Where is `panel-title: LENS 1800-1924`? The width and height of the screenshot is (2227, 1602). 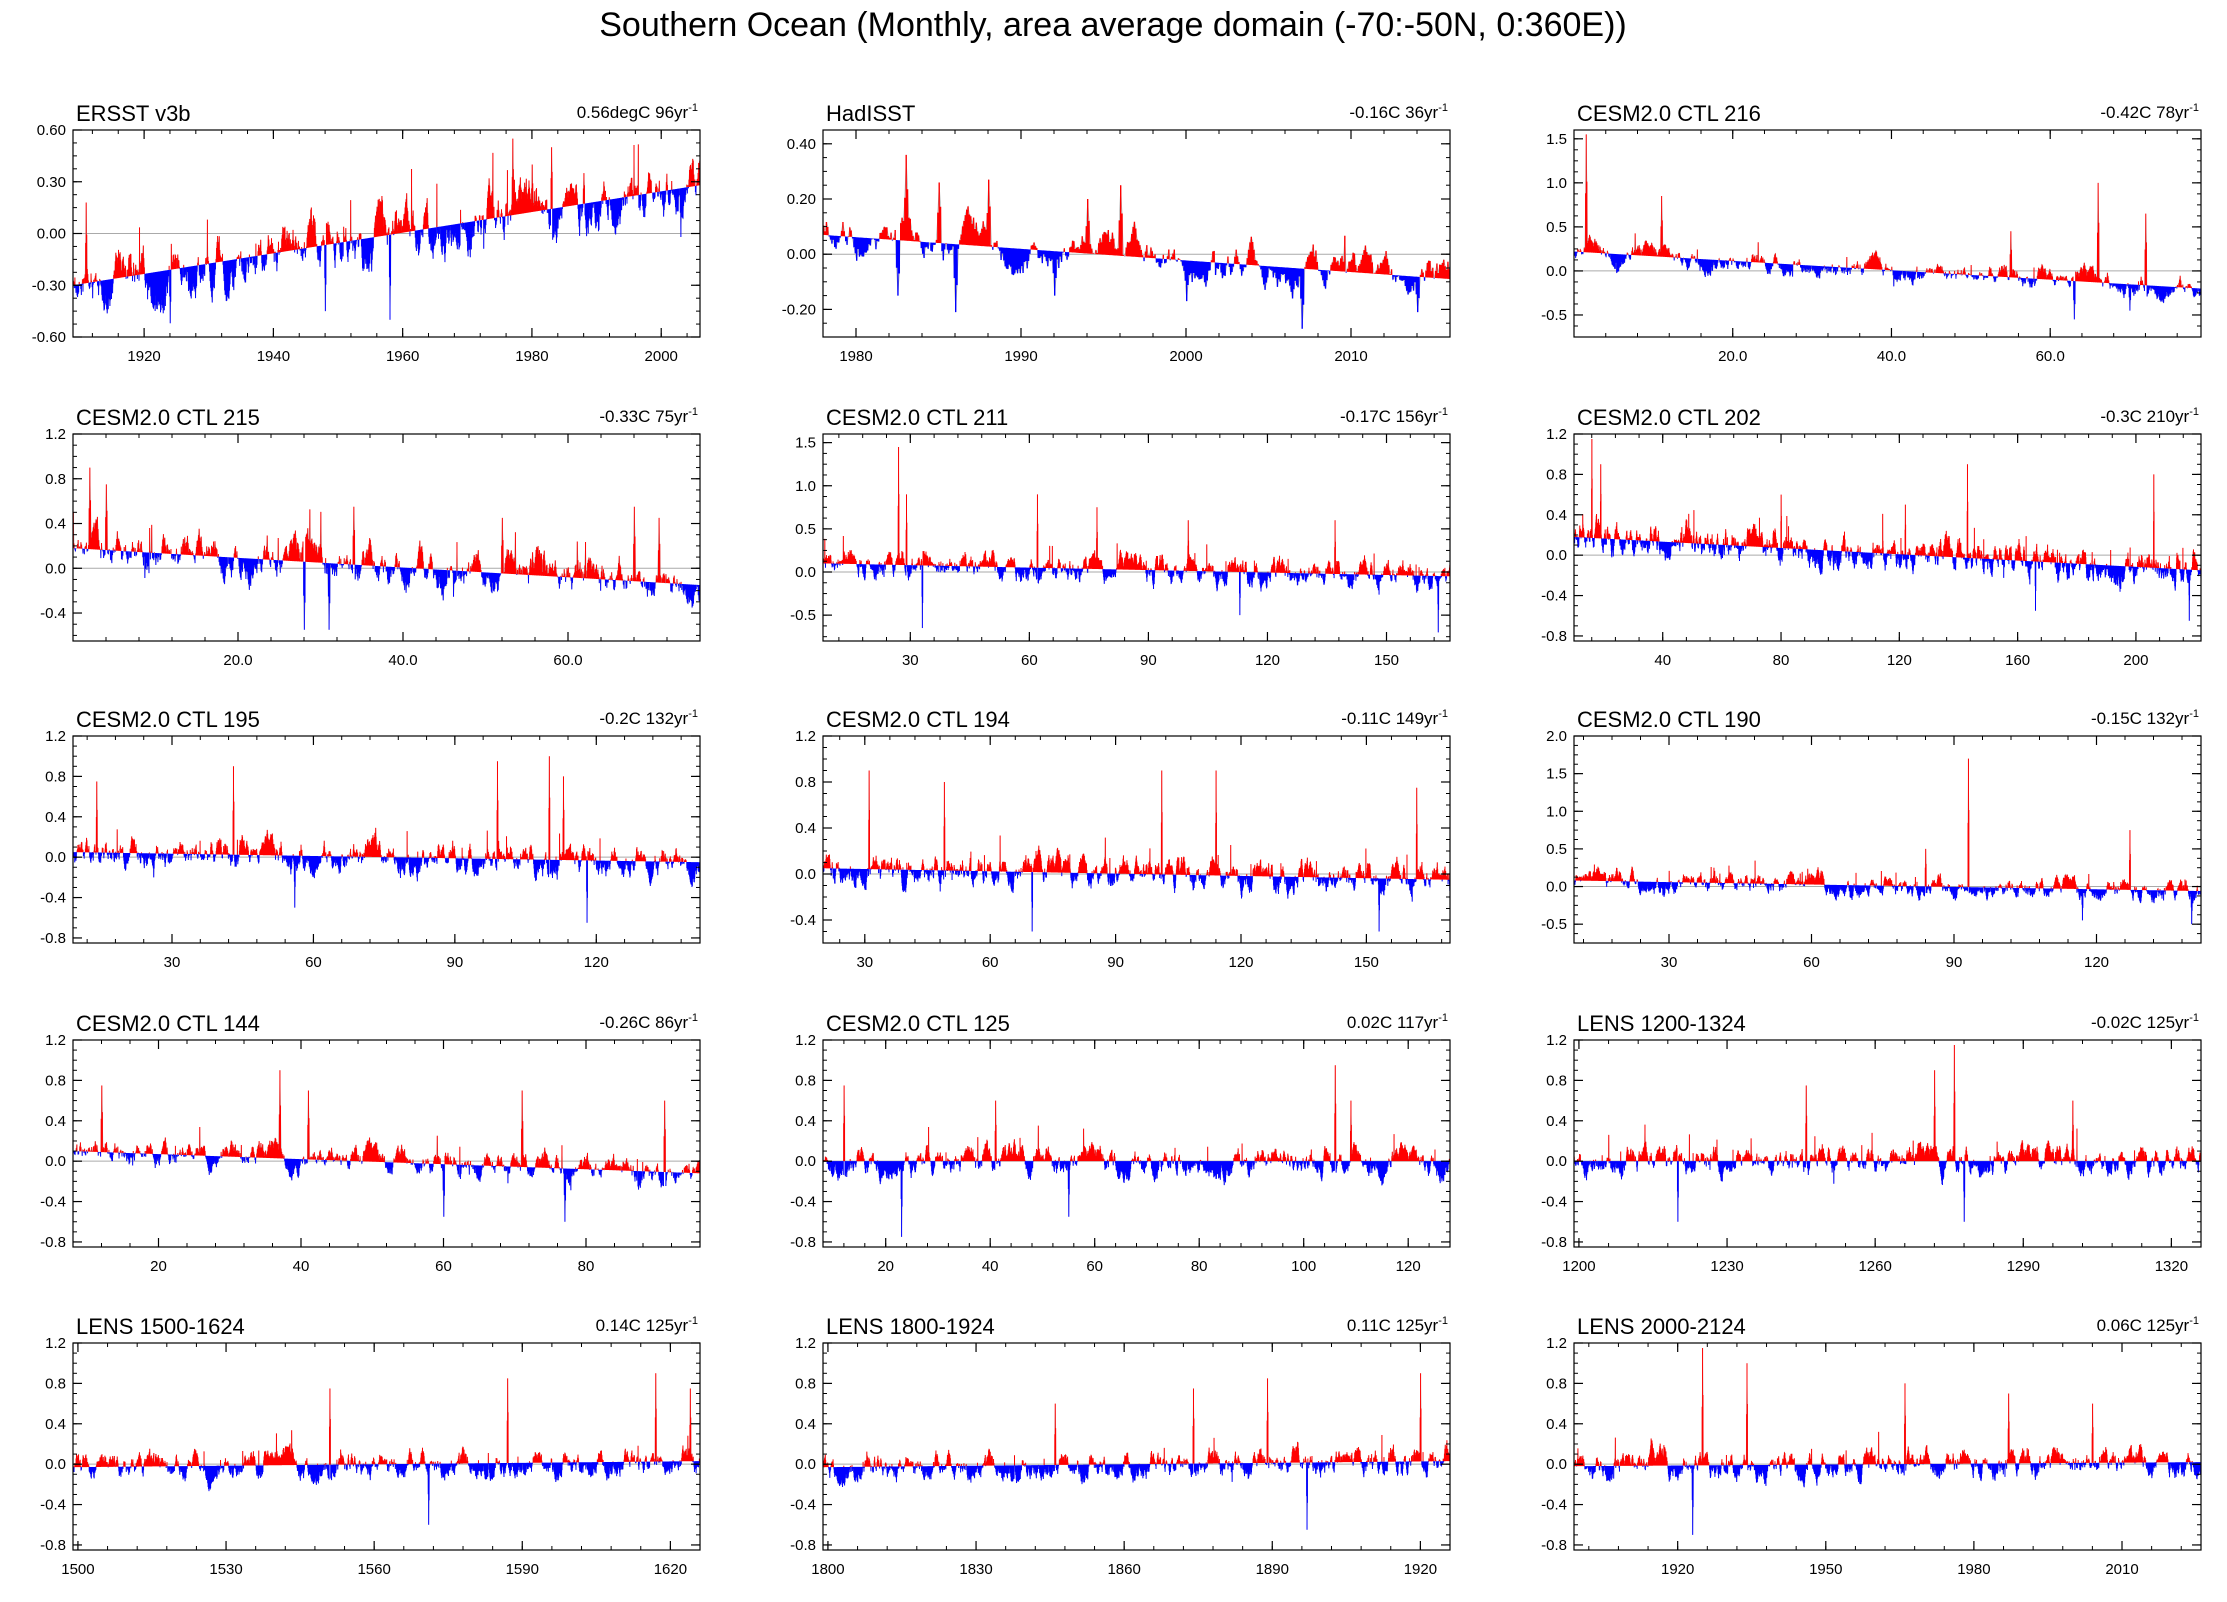 panel-title: LENS 1800-1924 is located at coordinates (910, 1326).